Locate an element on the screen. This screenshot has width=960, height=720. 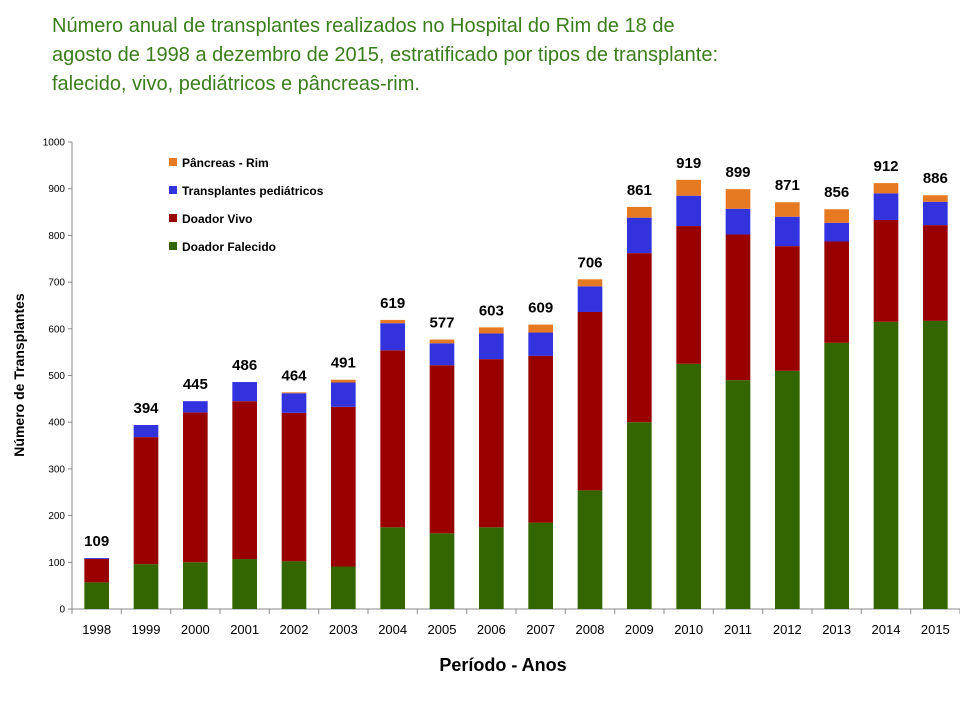
y-tick-label: 100 is located at coordinates (56, 563).